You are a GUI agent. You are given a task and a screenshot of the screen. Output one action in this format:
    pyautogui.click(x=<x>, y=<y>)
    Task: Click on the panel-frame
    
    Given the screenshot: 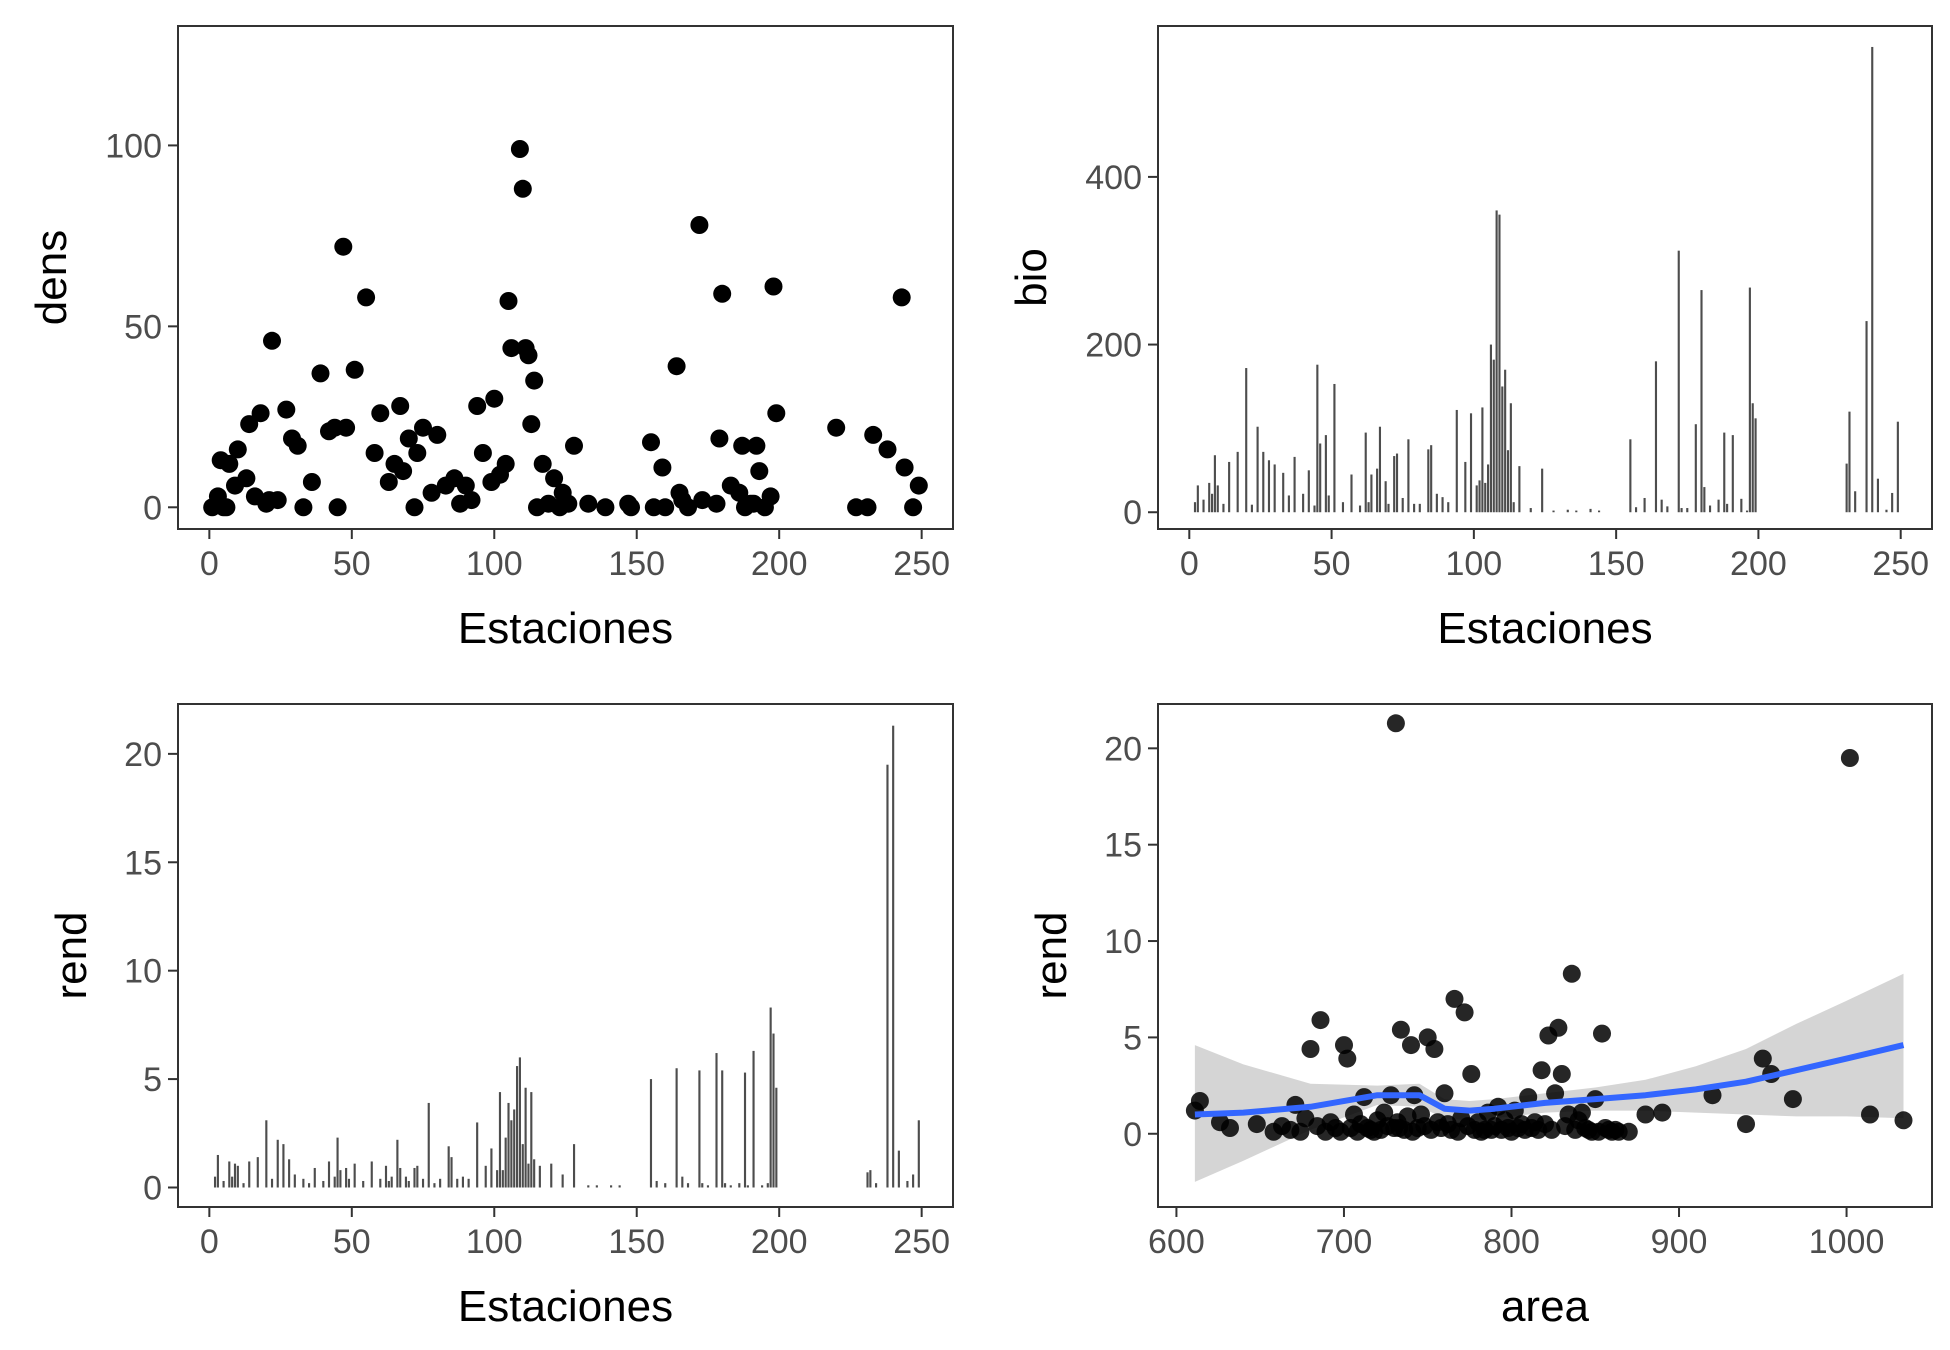 What is the action you would take?
    pyautogui.click(x=1545, y=277)
    